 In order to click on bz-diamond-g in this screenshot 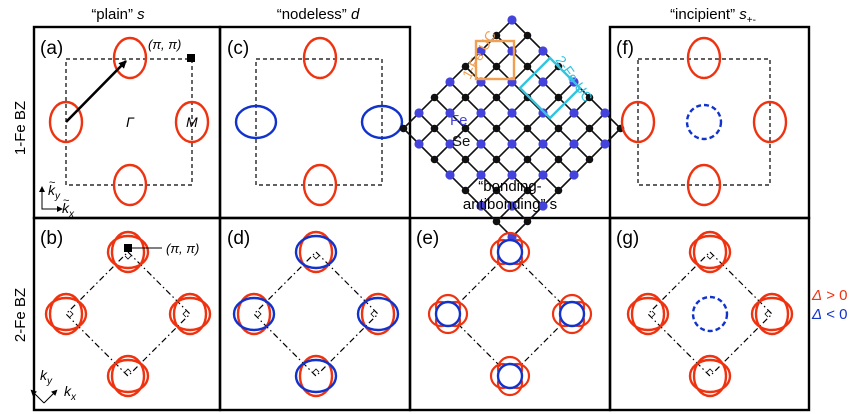, I will do `click(710, 314)`.